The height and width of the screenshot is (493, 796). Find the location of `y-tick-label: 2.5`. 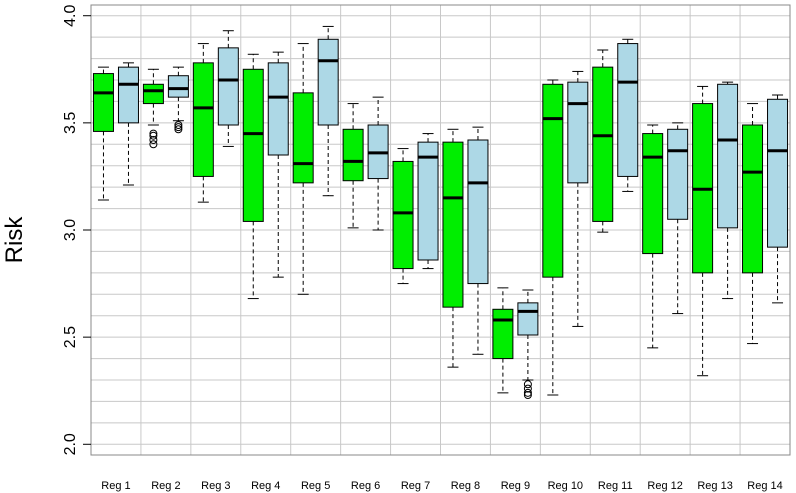

y-tick-label: 2.5 is located at coordinates (70, 337).